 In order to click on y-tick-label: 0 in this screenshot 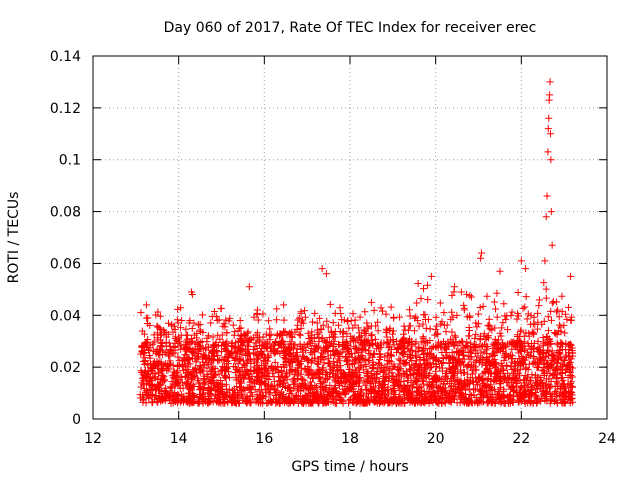, I will do `click(76, 420)`.